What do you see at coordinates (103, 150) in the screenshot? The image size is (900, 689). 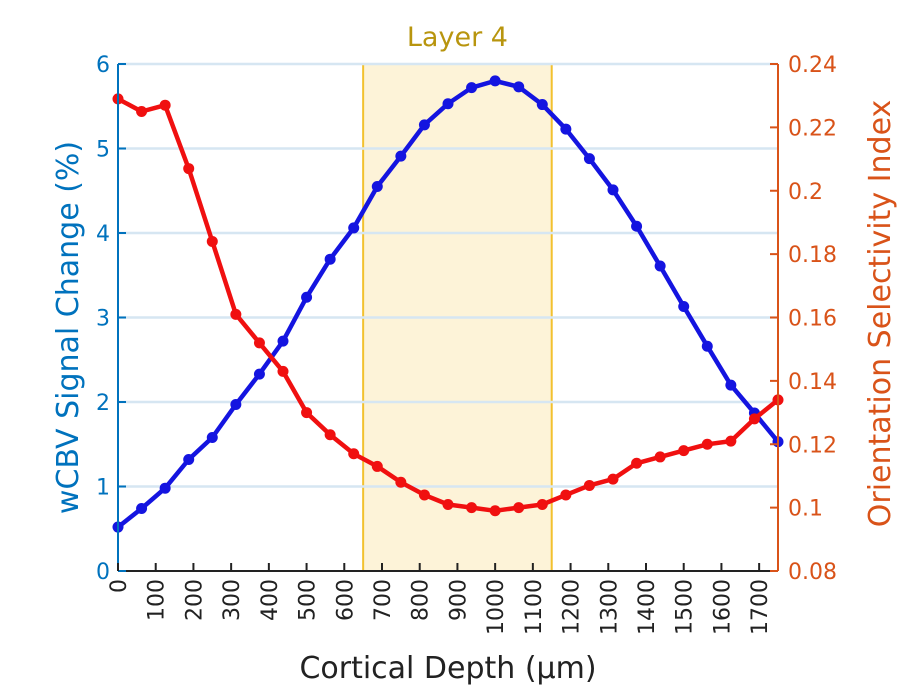 I see `left-y-tick-label: 5` at bounding box center [103, 150].